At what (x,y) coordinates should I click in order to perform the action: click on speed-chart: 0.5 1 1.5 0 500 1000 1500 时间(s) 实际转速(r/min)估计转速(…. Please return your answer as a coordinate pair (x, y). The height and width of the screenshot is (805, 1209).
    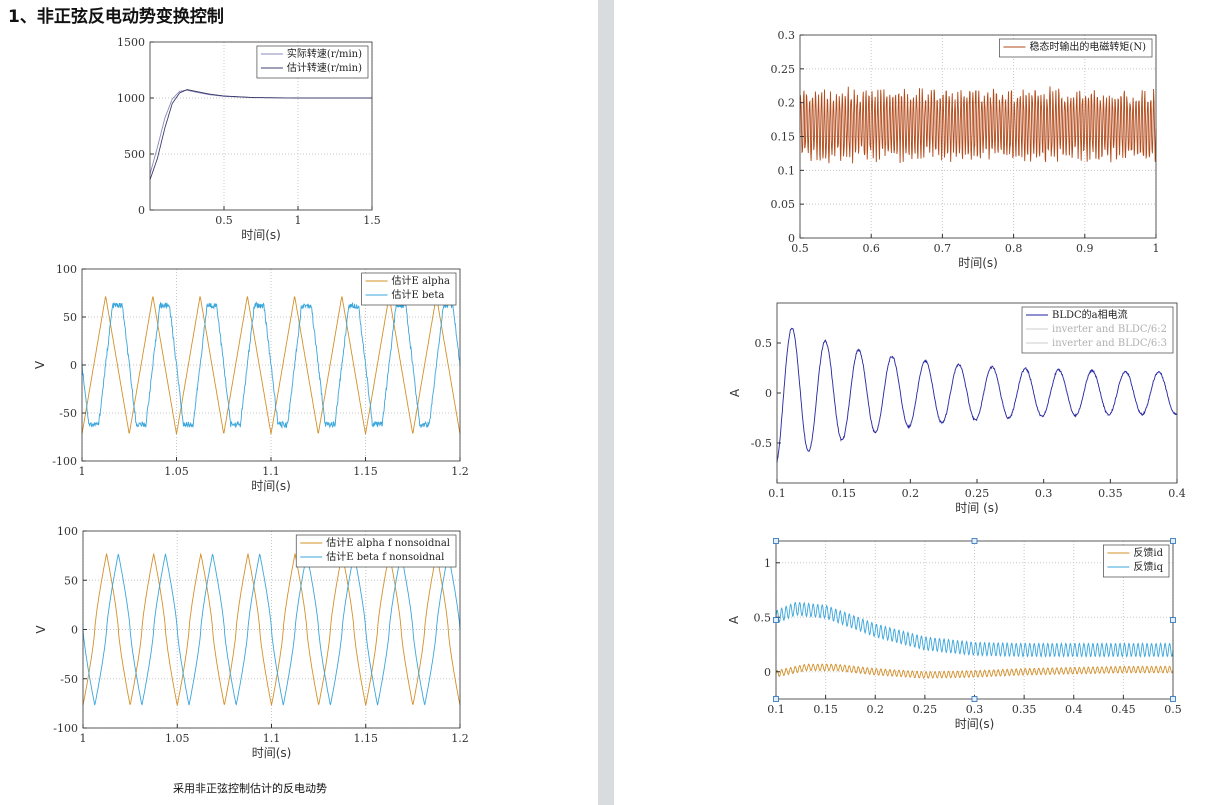
    Looking at the image, I should click on (249, 139).